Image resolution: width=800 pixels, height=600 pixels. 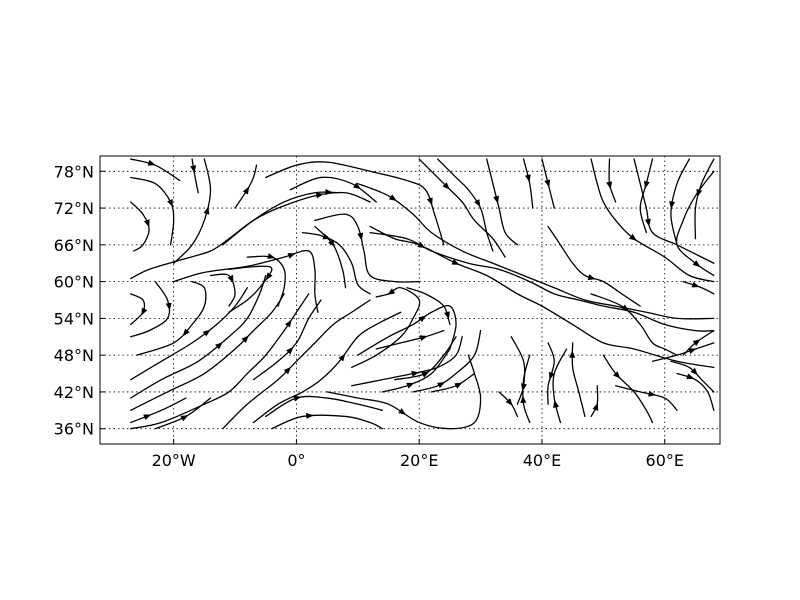 What do you see at coordinates (296, 460) in the screenshot?
I see `x-tick-label: 0°` at bounding box center [296, 460].